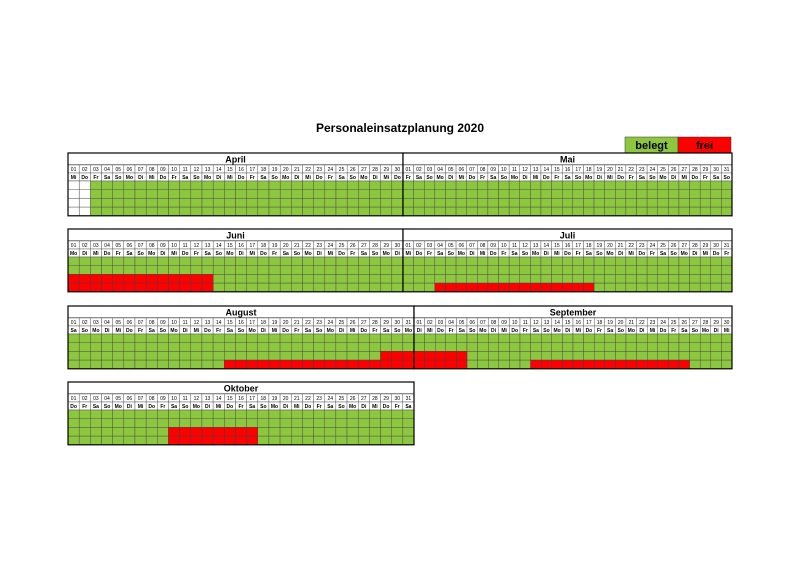 The height and width of the screenshot is (571, 800). Describe the element at coordinates (642, 323) in the screenshot. I see `day-number: 22` at that location.